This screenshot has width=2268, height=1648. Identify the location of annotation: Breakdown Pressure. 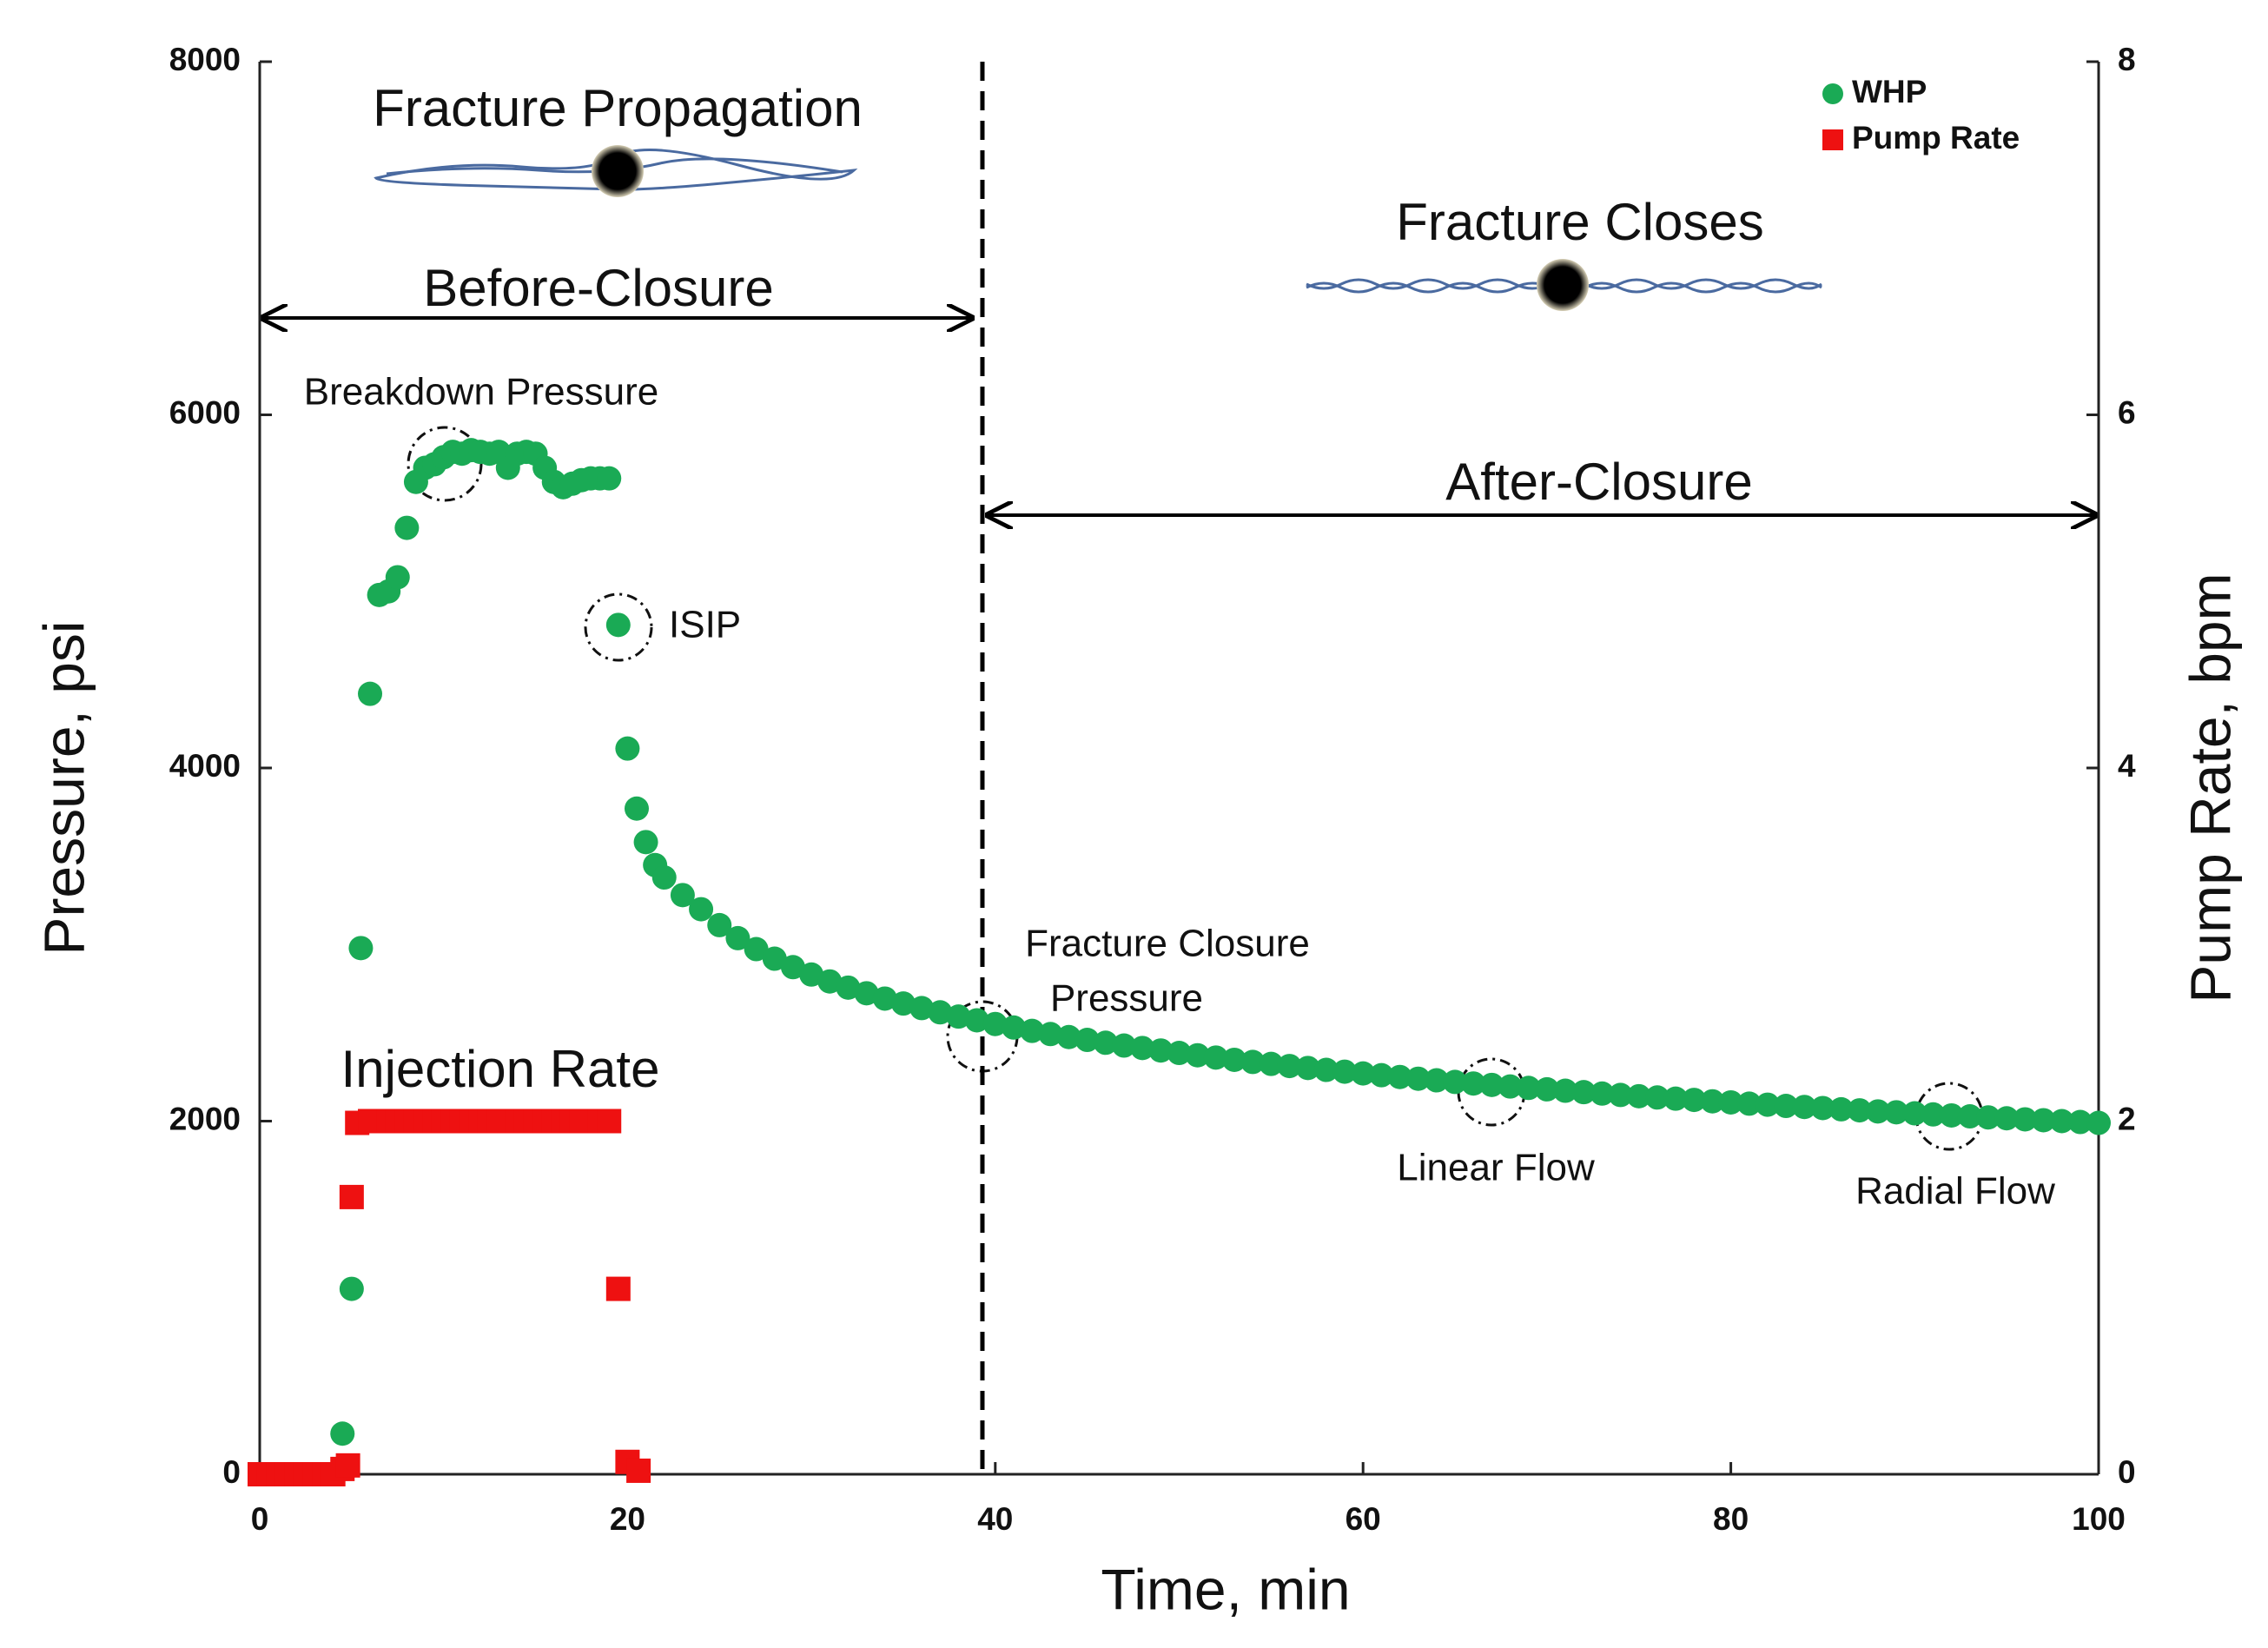
(481, 392).